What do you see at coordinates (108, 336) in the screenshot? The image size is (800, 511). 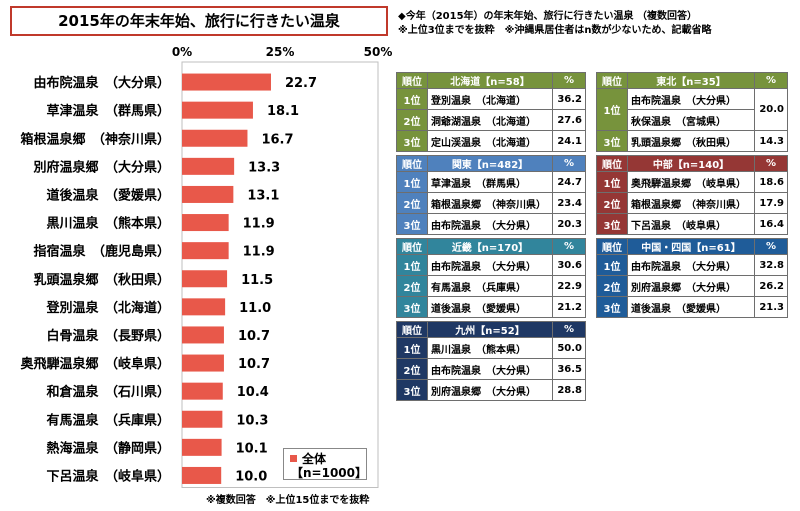 I see `category-label: 白骨温泉 （長野県）` at bounding box center [108, 336].